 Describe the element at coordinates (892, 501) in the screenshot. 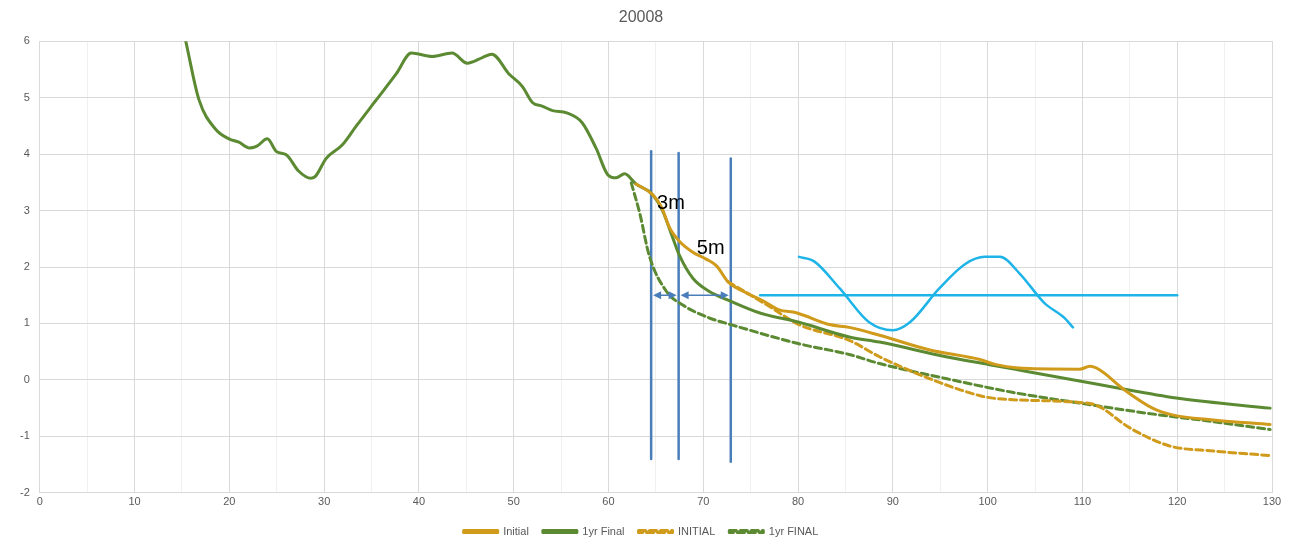

I see `x-tick-label: 90` at that location.